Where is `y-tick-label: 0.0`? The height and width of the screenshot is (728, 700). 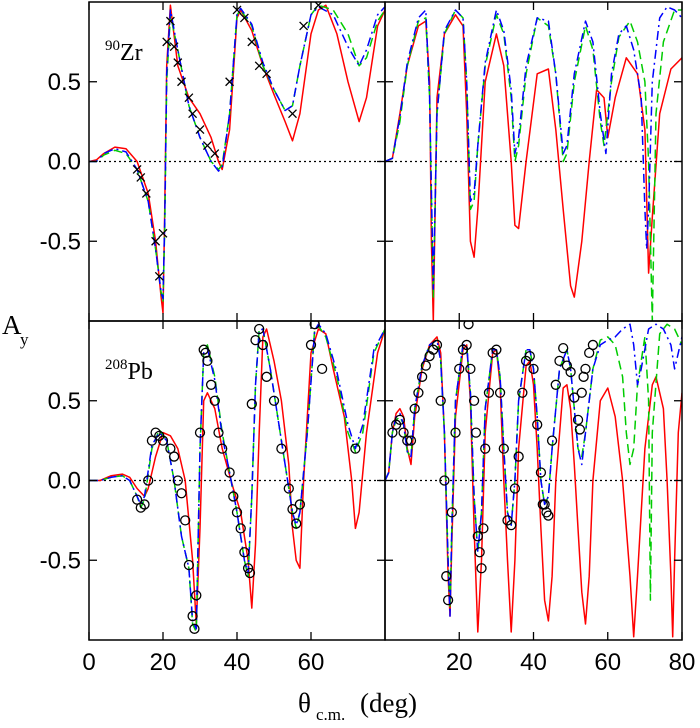 y-tick-label: 0.0 is located at coordinates (64, 162).